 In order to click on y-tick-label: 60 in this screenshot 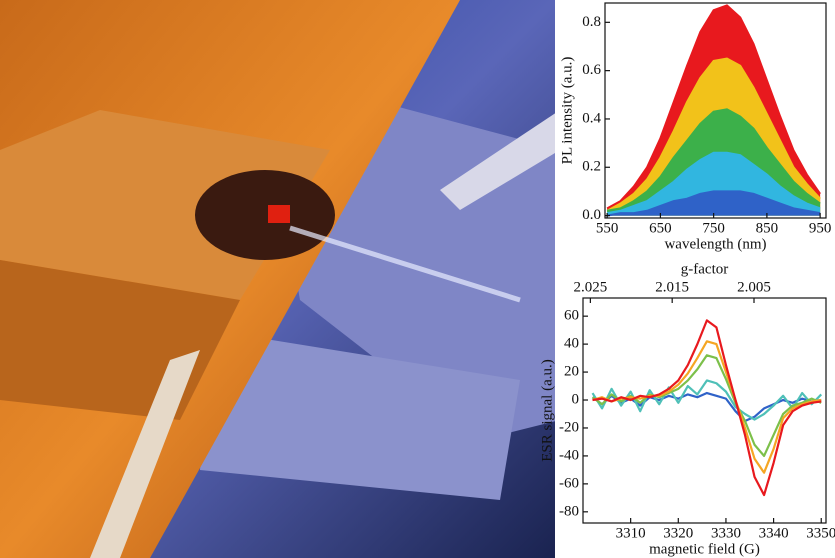, I will do `click(571, 316)`.